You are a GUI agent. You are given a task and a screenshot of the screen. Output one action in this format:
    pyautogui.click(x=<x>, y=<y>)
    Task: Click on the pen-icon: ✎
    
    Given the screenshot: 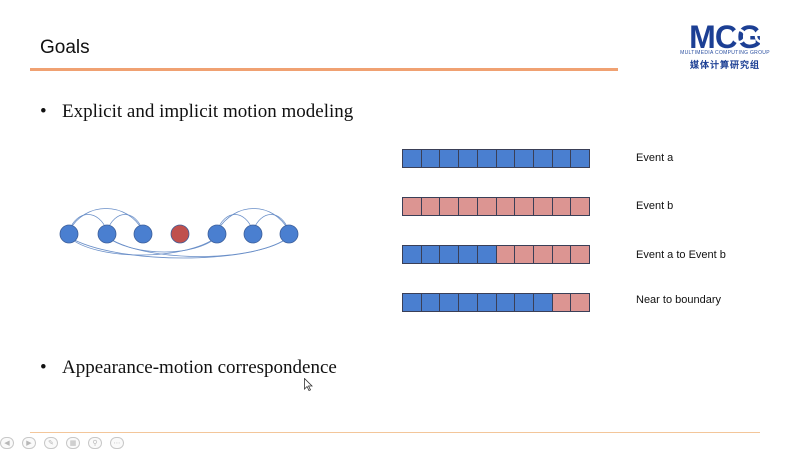 What is the action you would take?
    pyautogui.click(x=51, y=443)
    